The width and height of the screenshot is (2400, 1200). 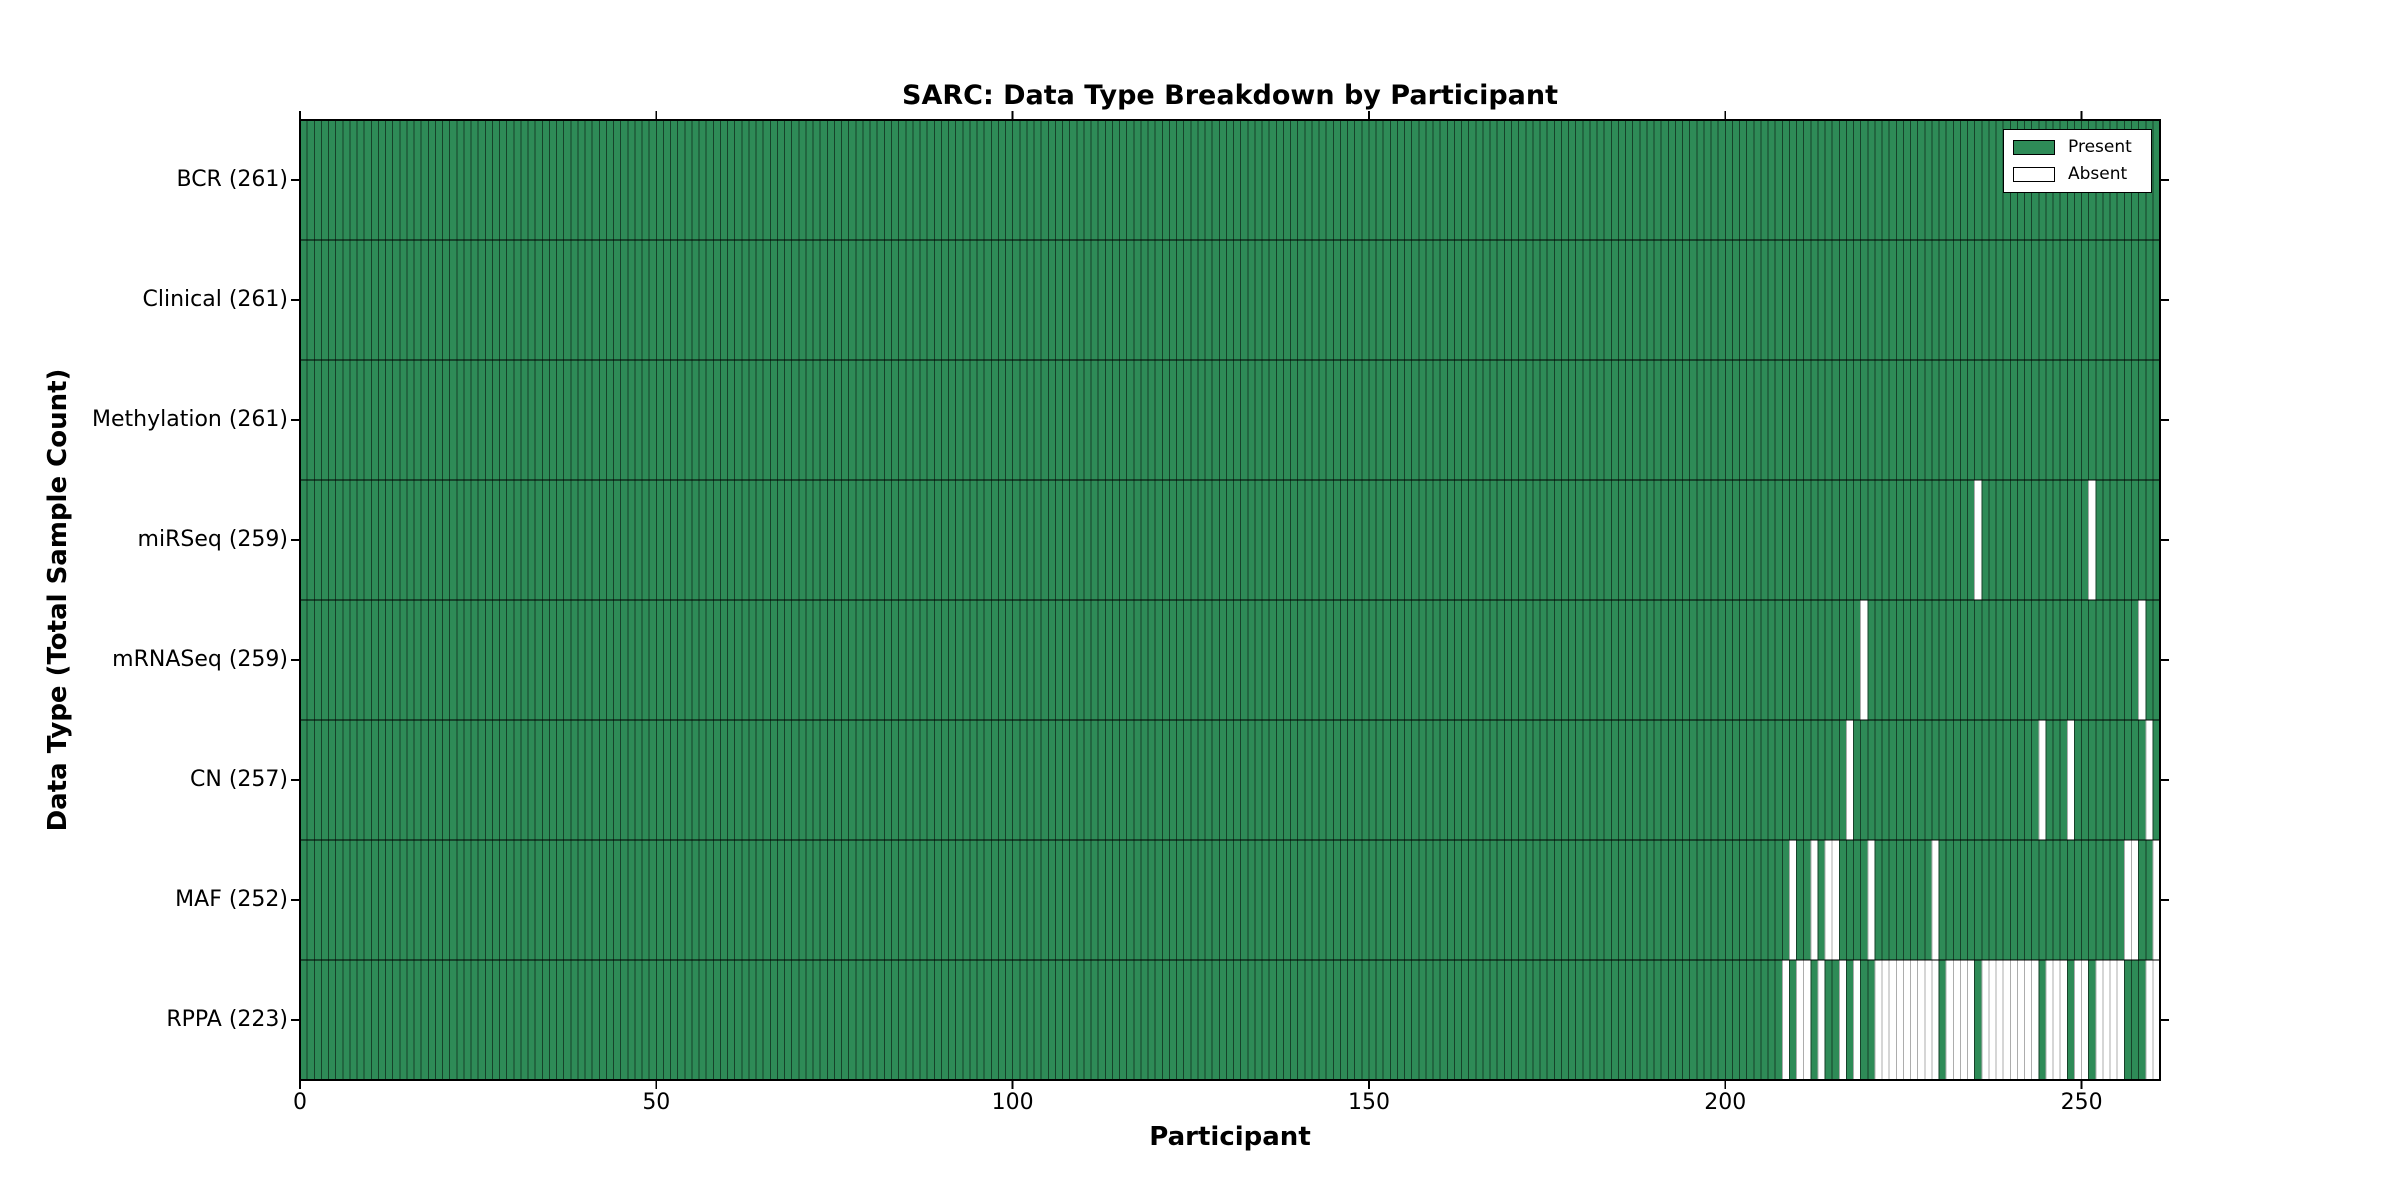 I want to click on row-label-BCR: BCR (261), so click(x=232, y=179).